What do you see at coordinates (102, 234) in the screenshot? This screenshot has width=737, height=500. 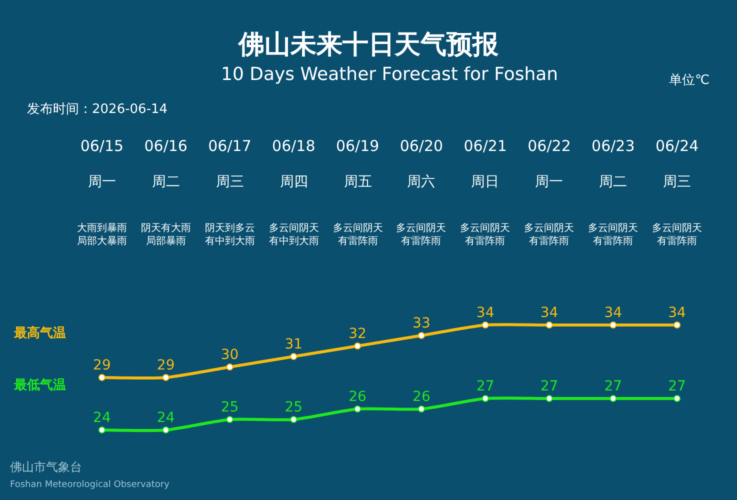 I see `text: 大雨到暴雨局部大暴雨` at bounding box center [102, 234].